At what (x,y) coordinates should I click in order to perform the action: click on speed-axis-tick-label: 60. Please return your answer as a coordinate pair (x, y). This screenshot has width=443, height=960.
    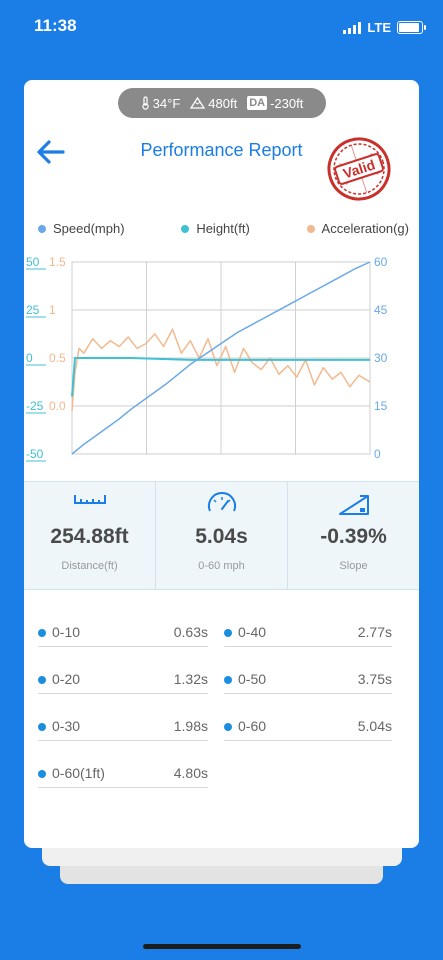
    Looking at the image, I should click on (381, 262).